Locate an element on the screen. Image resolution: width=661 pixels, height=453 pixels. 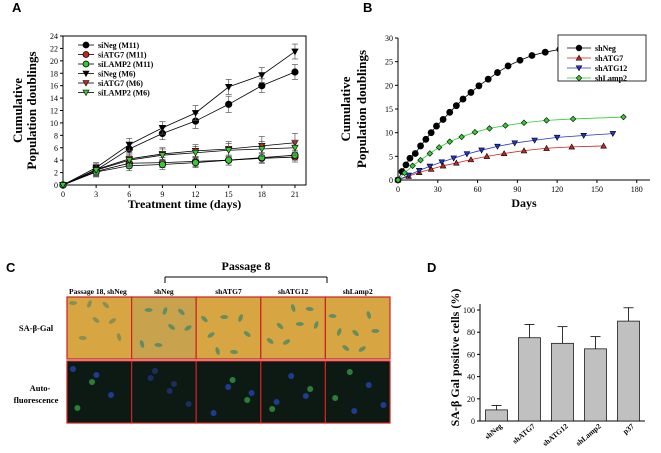
x-tick-label: 18 is located at coordinates (262, 194).